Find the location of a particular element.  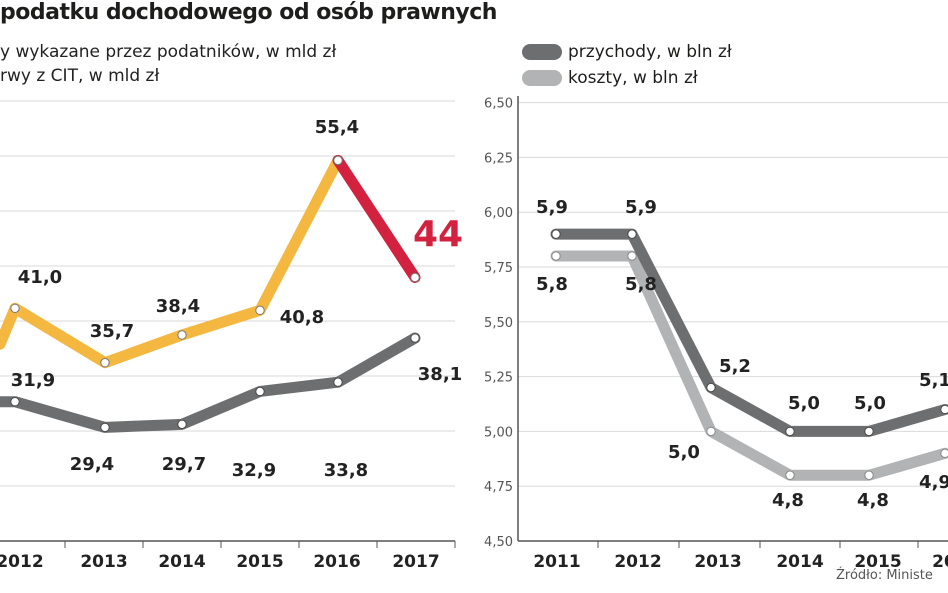

legend-label-koszty: koszty, w bln zł is located at coordinates (633, 78).